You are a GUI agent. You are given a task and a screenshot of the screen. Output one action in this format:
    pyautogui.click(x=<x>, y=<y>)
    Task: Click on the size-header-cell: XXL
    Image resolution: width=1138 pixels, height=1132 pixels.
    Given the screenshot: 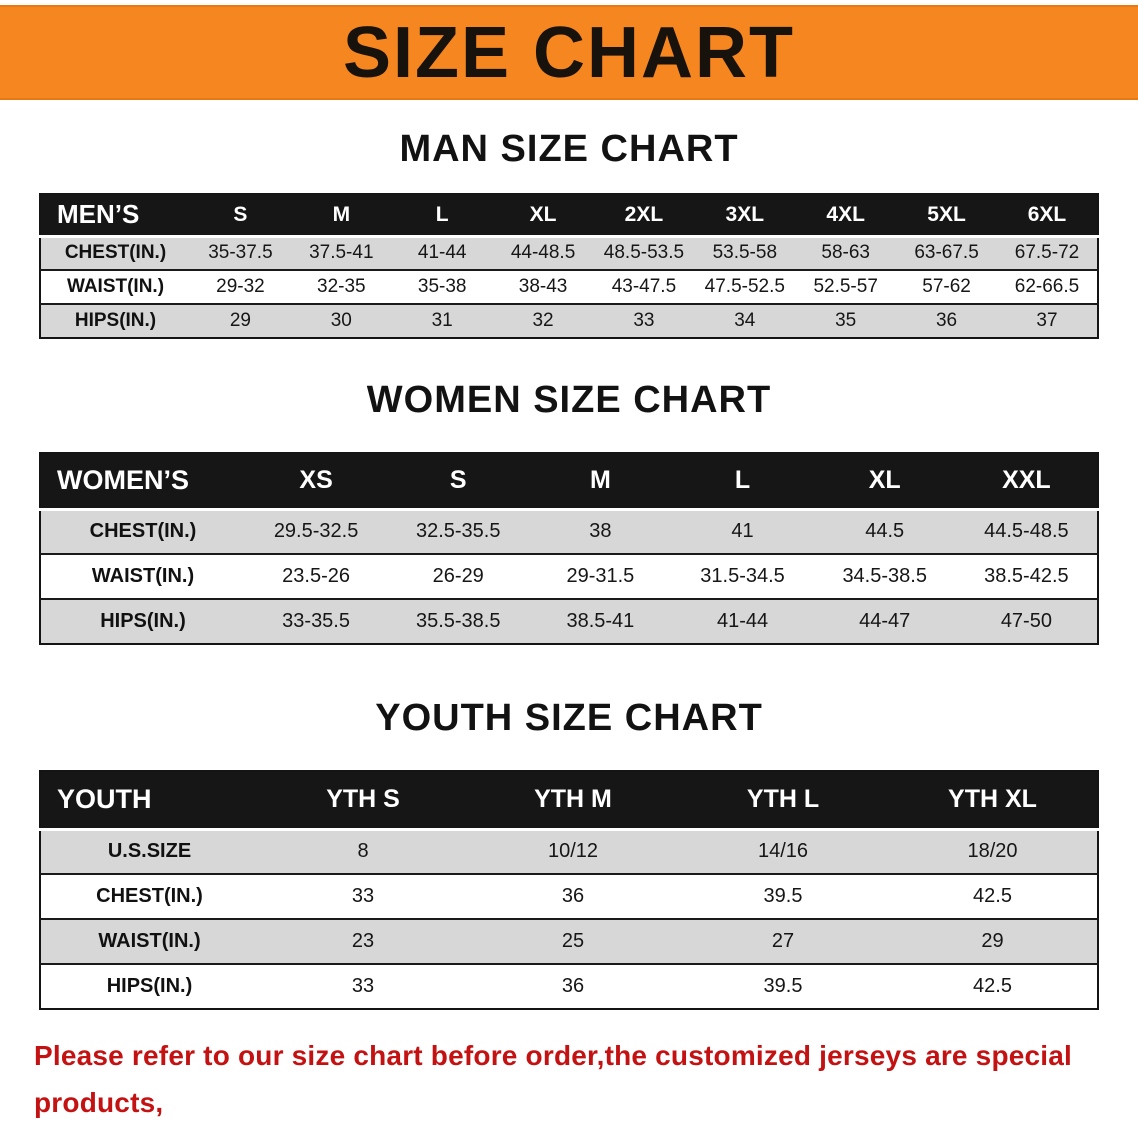 What is the action you would take?
    pyautogui.click(x=1026, y=482)
    